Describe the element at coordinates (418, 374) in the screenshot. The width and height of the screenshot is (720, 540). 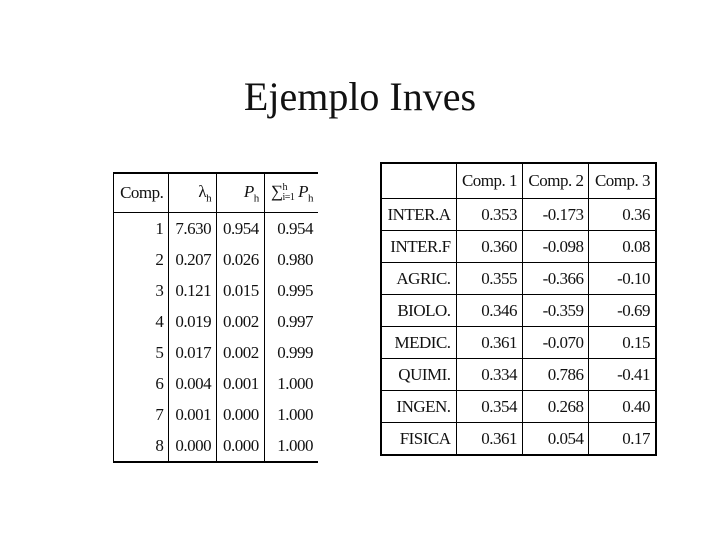
I see `row-label: QUIMI.` at that location.